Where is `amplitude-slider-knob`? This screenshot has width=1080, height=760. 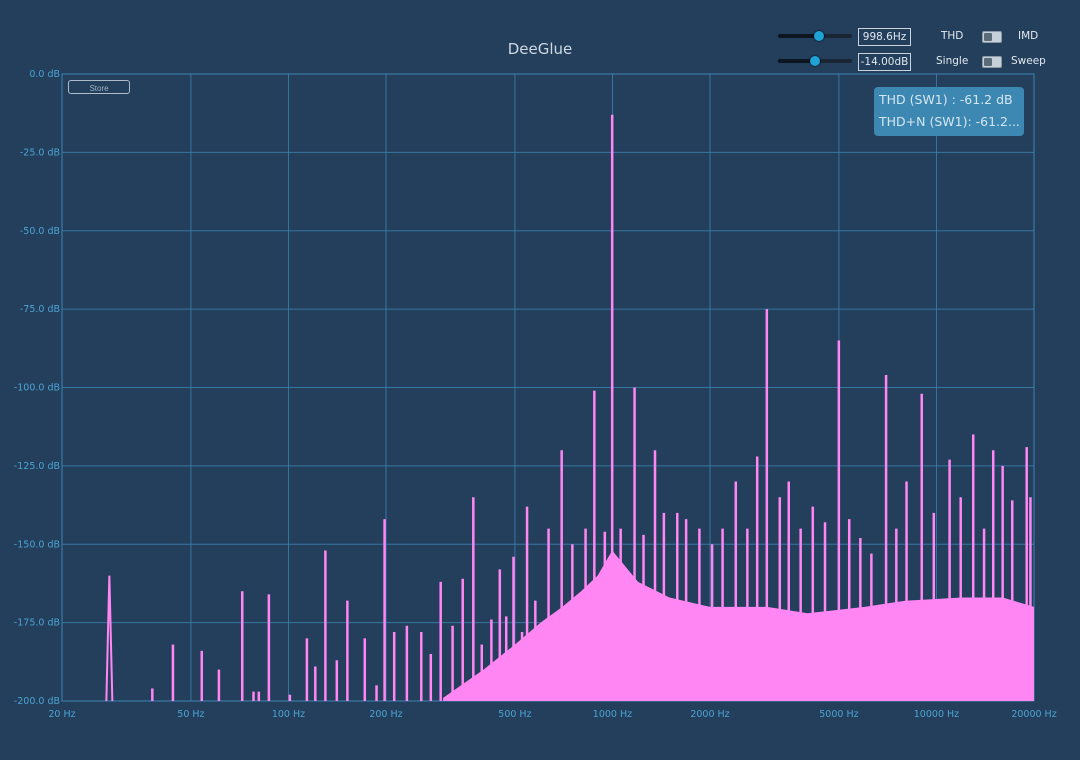 amplitude-slider-knob is located at coordinates (815, 61).